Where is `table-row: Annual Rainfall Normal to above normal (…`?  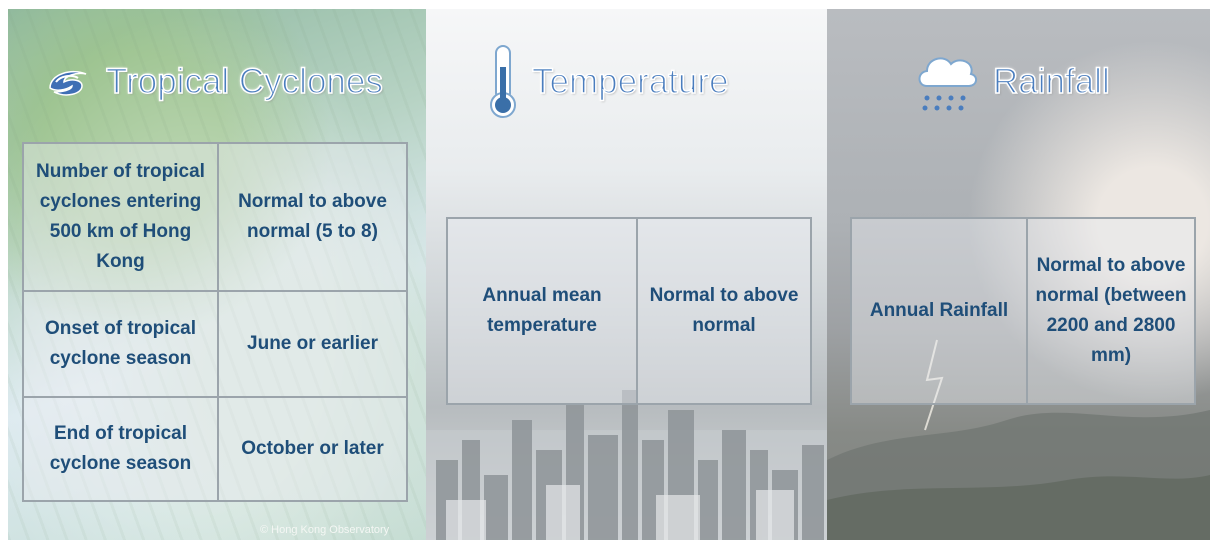 table-row: Annual Rainfall Normal to above normal (… is located at coordinates (1023, 311).